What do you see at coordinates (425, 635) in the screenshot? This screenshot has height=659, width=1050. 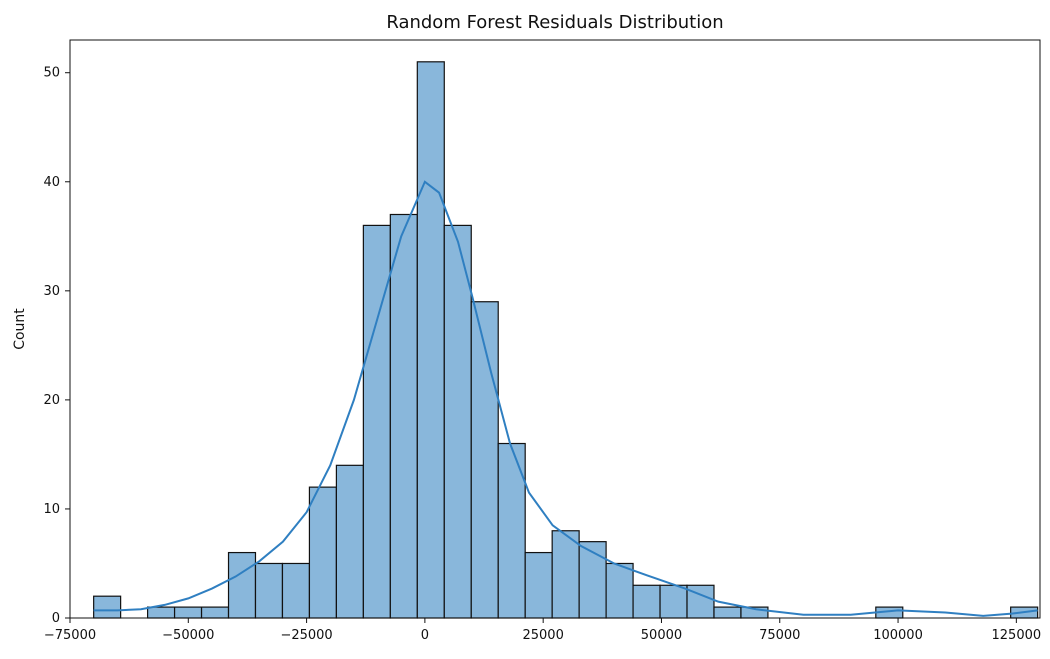 I see `x-tick-label: 0` at bounding box center [425, 635].